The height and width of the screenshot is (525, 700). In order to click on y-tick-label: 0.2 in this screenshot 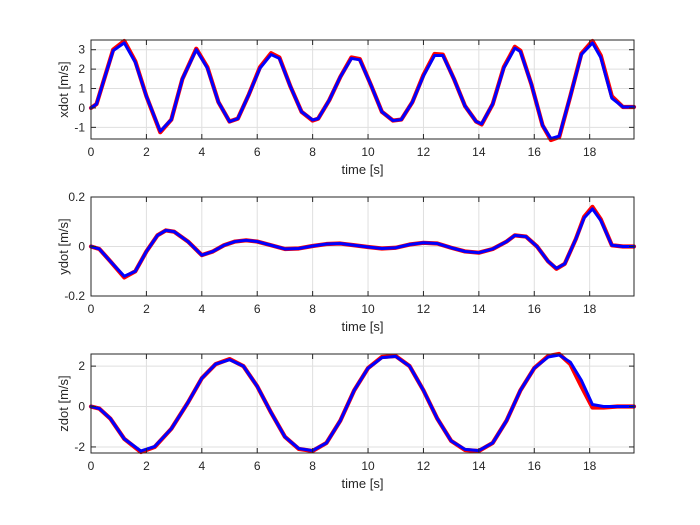, I will do `click(76, 197)`.